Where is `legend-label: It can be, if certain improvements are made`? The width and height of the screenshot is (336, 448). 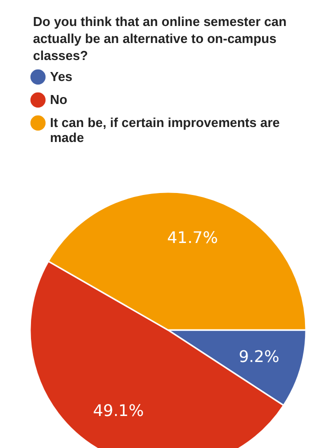
legend-label: It can be, if certain improvements are made is located at coordinates (165, 130).